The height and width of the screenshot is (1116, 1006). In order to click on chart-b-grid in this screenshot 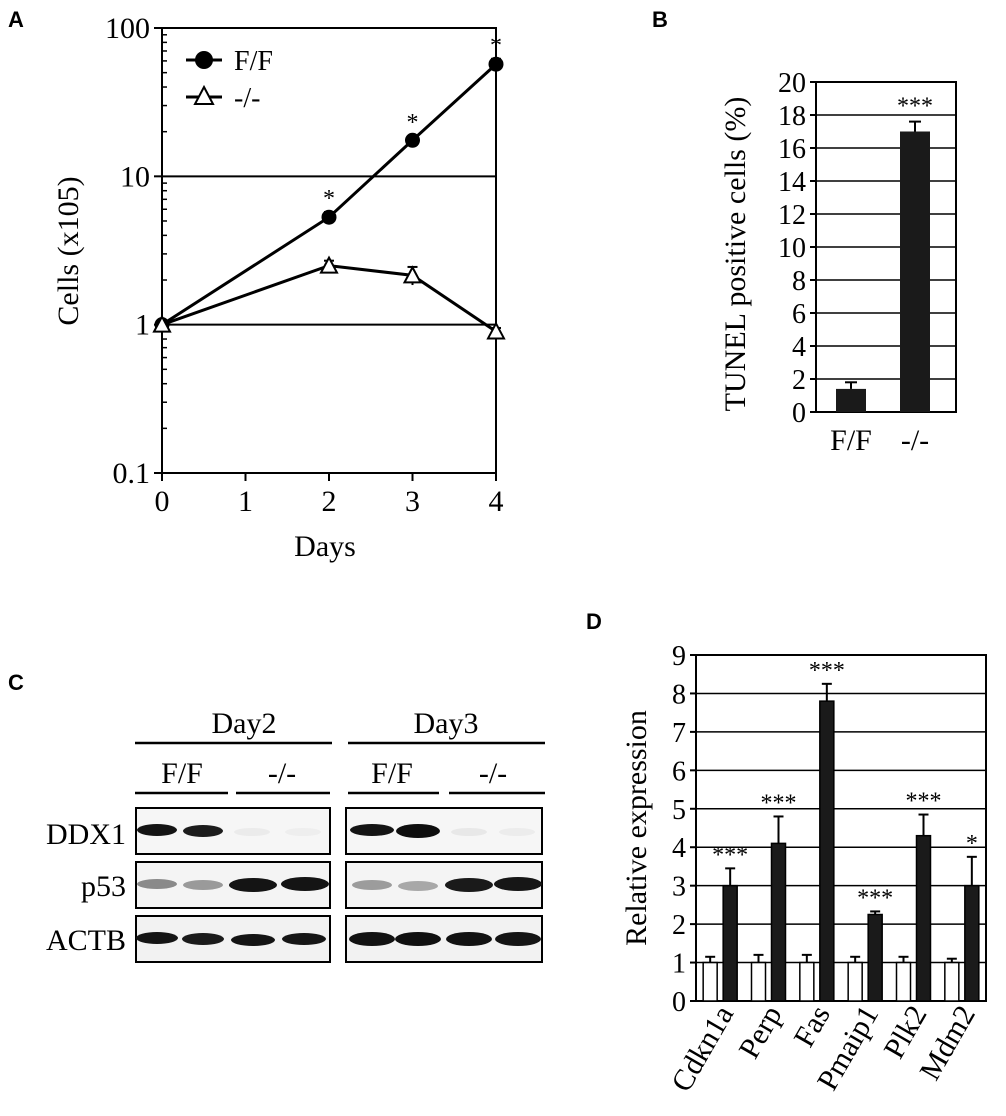, I will do `click(886, 247)`.